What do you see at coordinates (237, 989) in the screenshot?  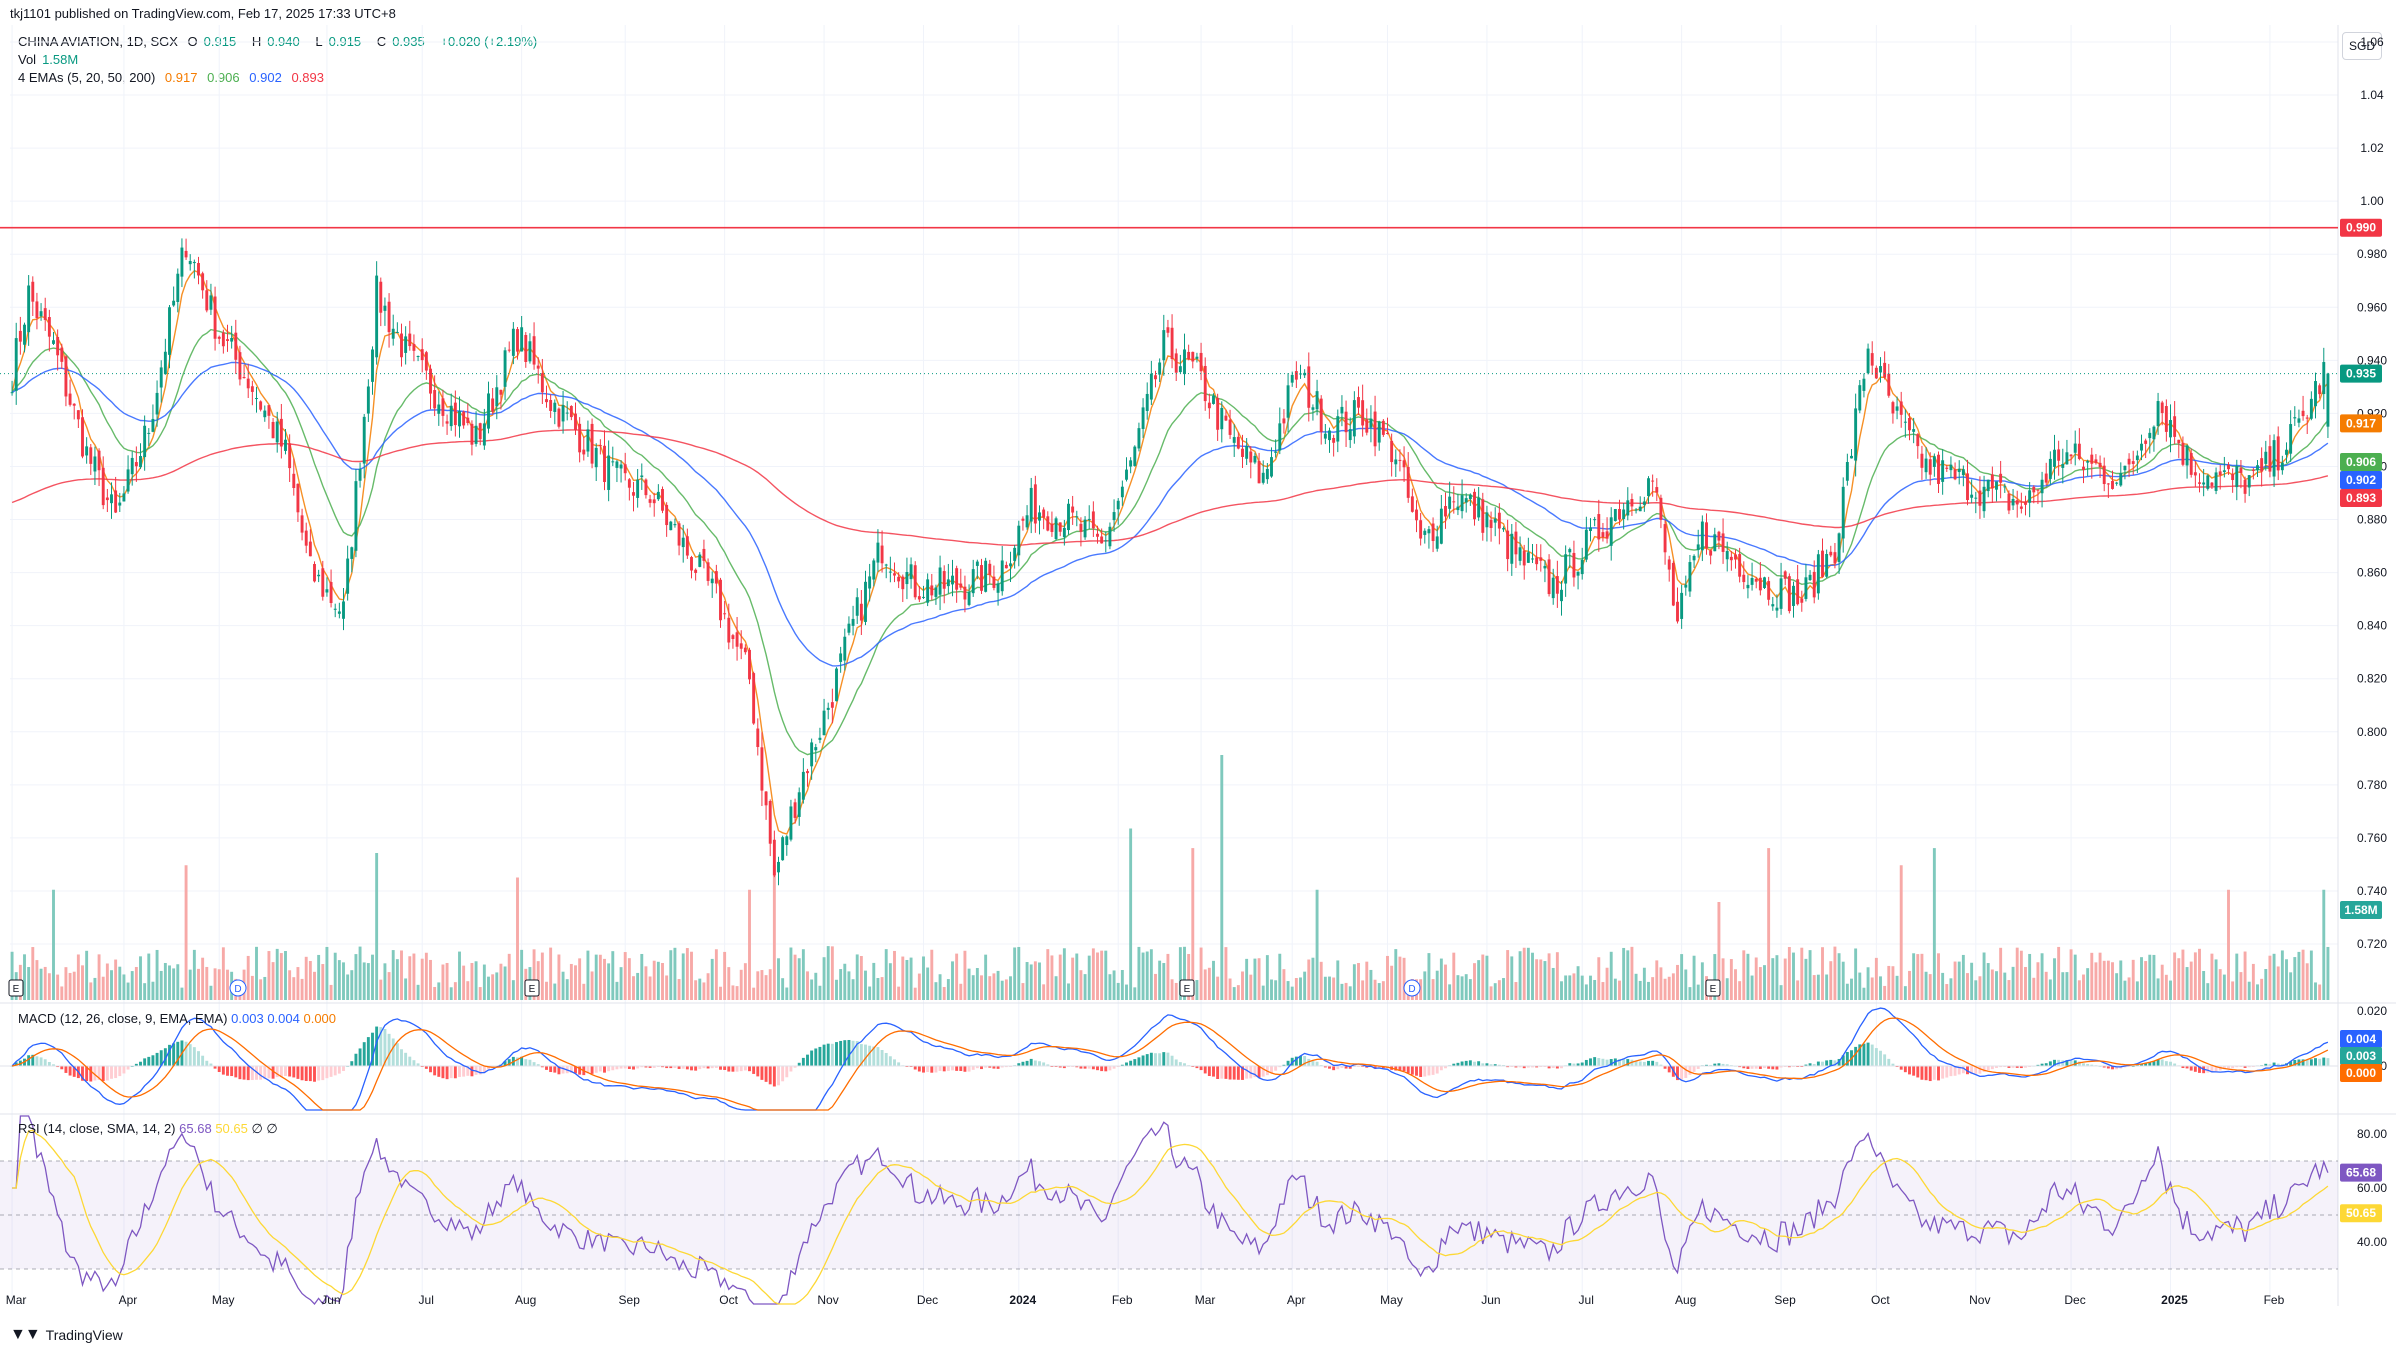 I see `svg-text: D` at bounding box center [237, 989].